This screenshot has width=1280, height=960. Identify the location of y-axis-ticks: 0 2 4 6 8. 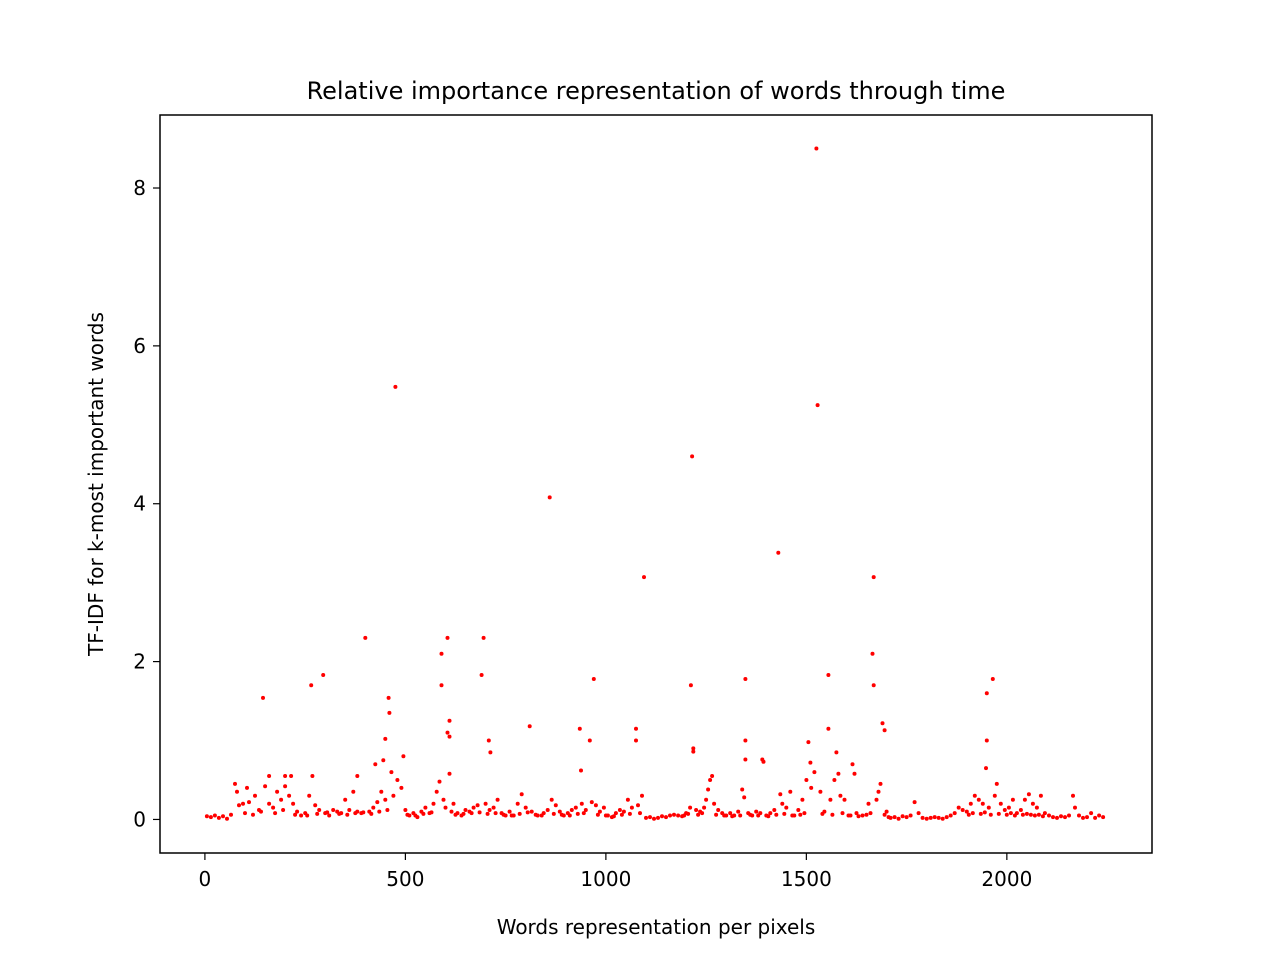
(146, 503).